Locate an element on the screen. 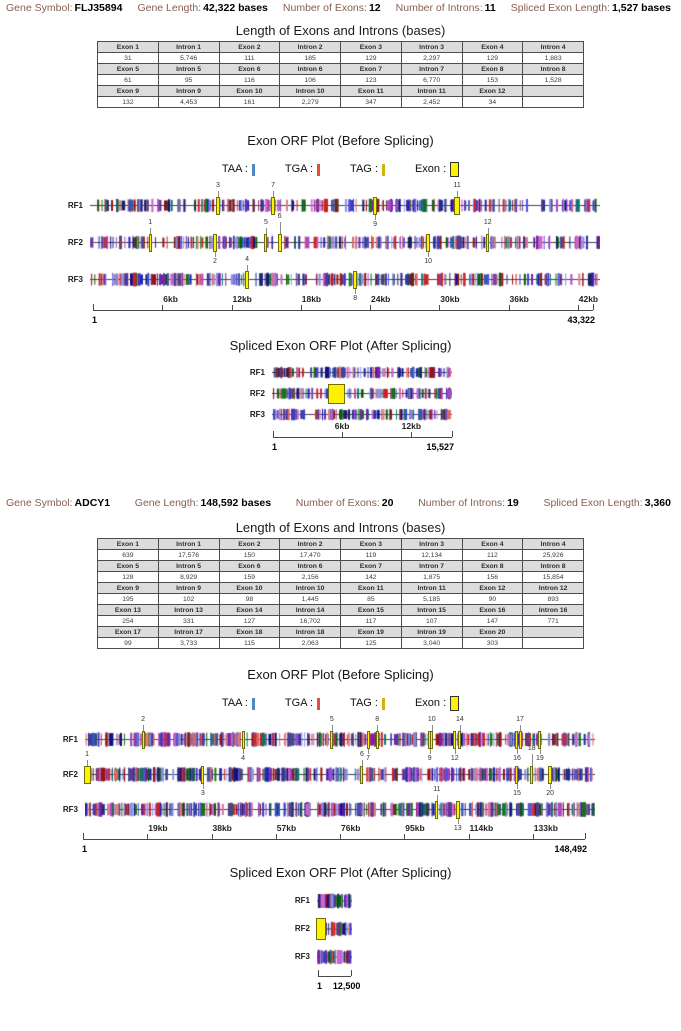  exon-marker-number: 12 is located at coordinates (454, 758).